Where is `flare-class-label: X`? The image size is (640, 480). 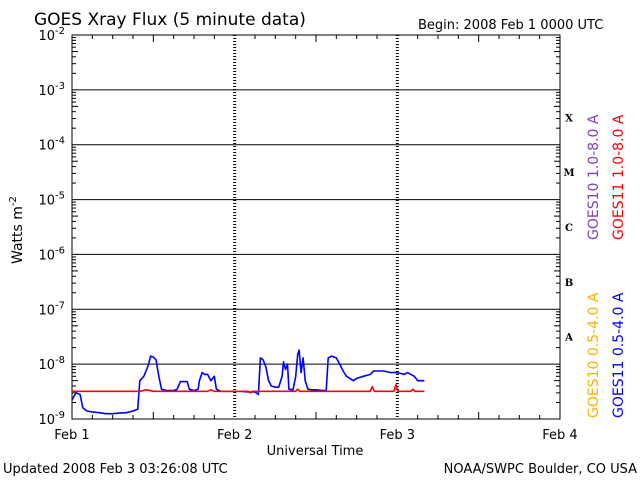
flare-class-label: X is located at coordinates (569, 118).